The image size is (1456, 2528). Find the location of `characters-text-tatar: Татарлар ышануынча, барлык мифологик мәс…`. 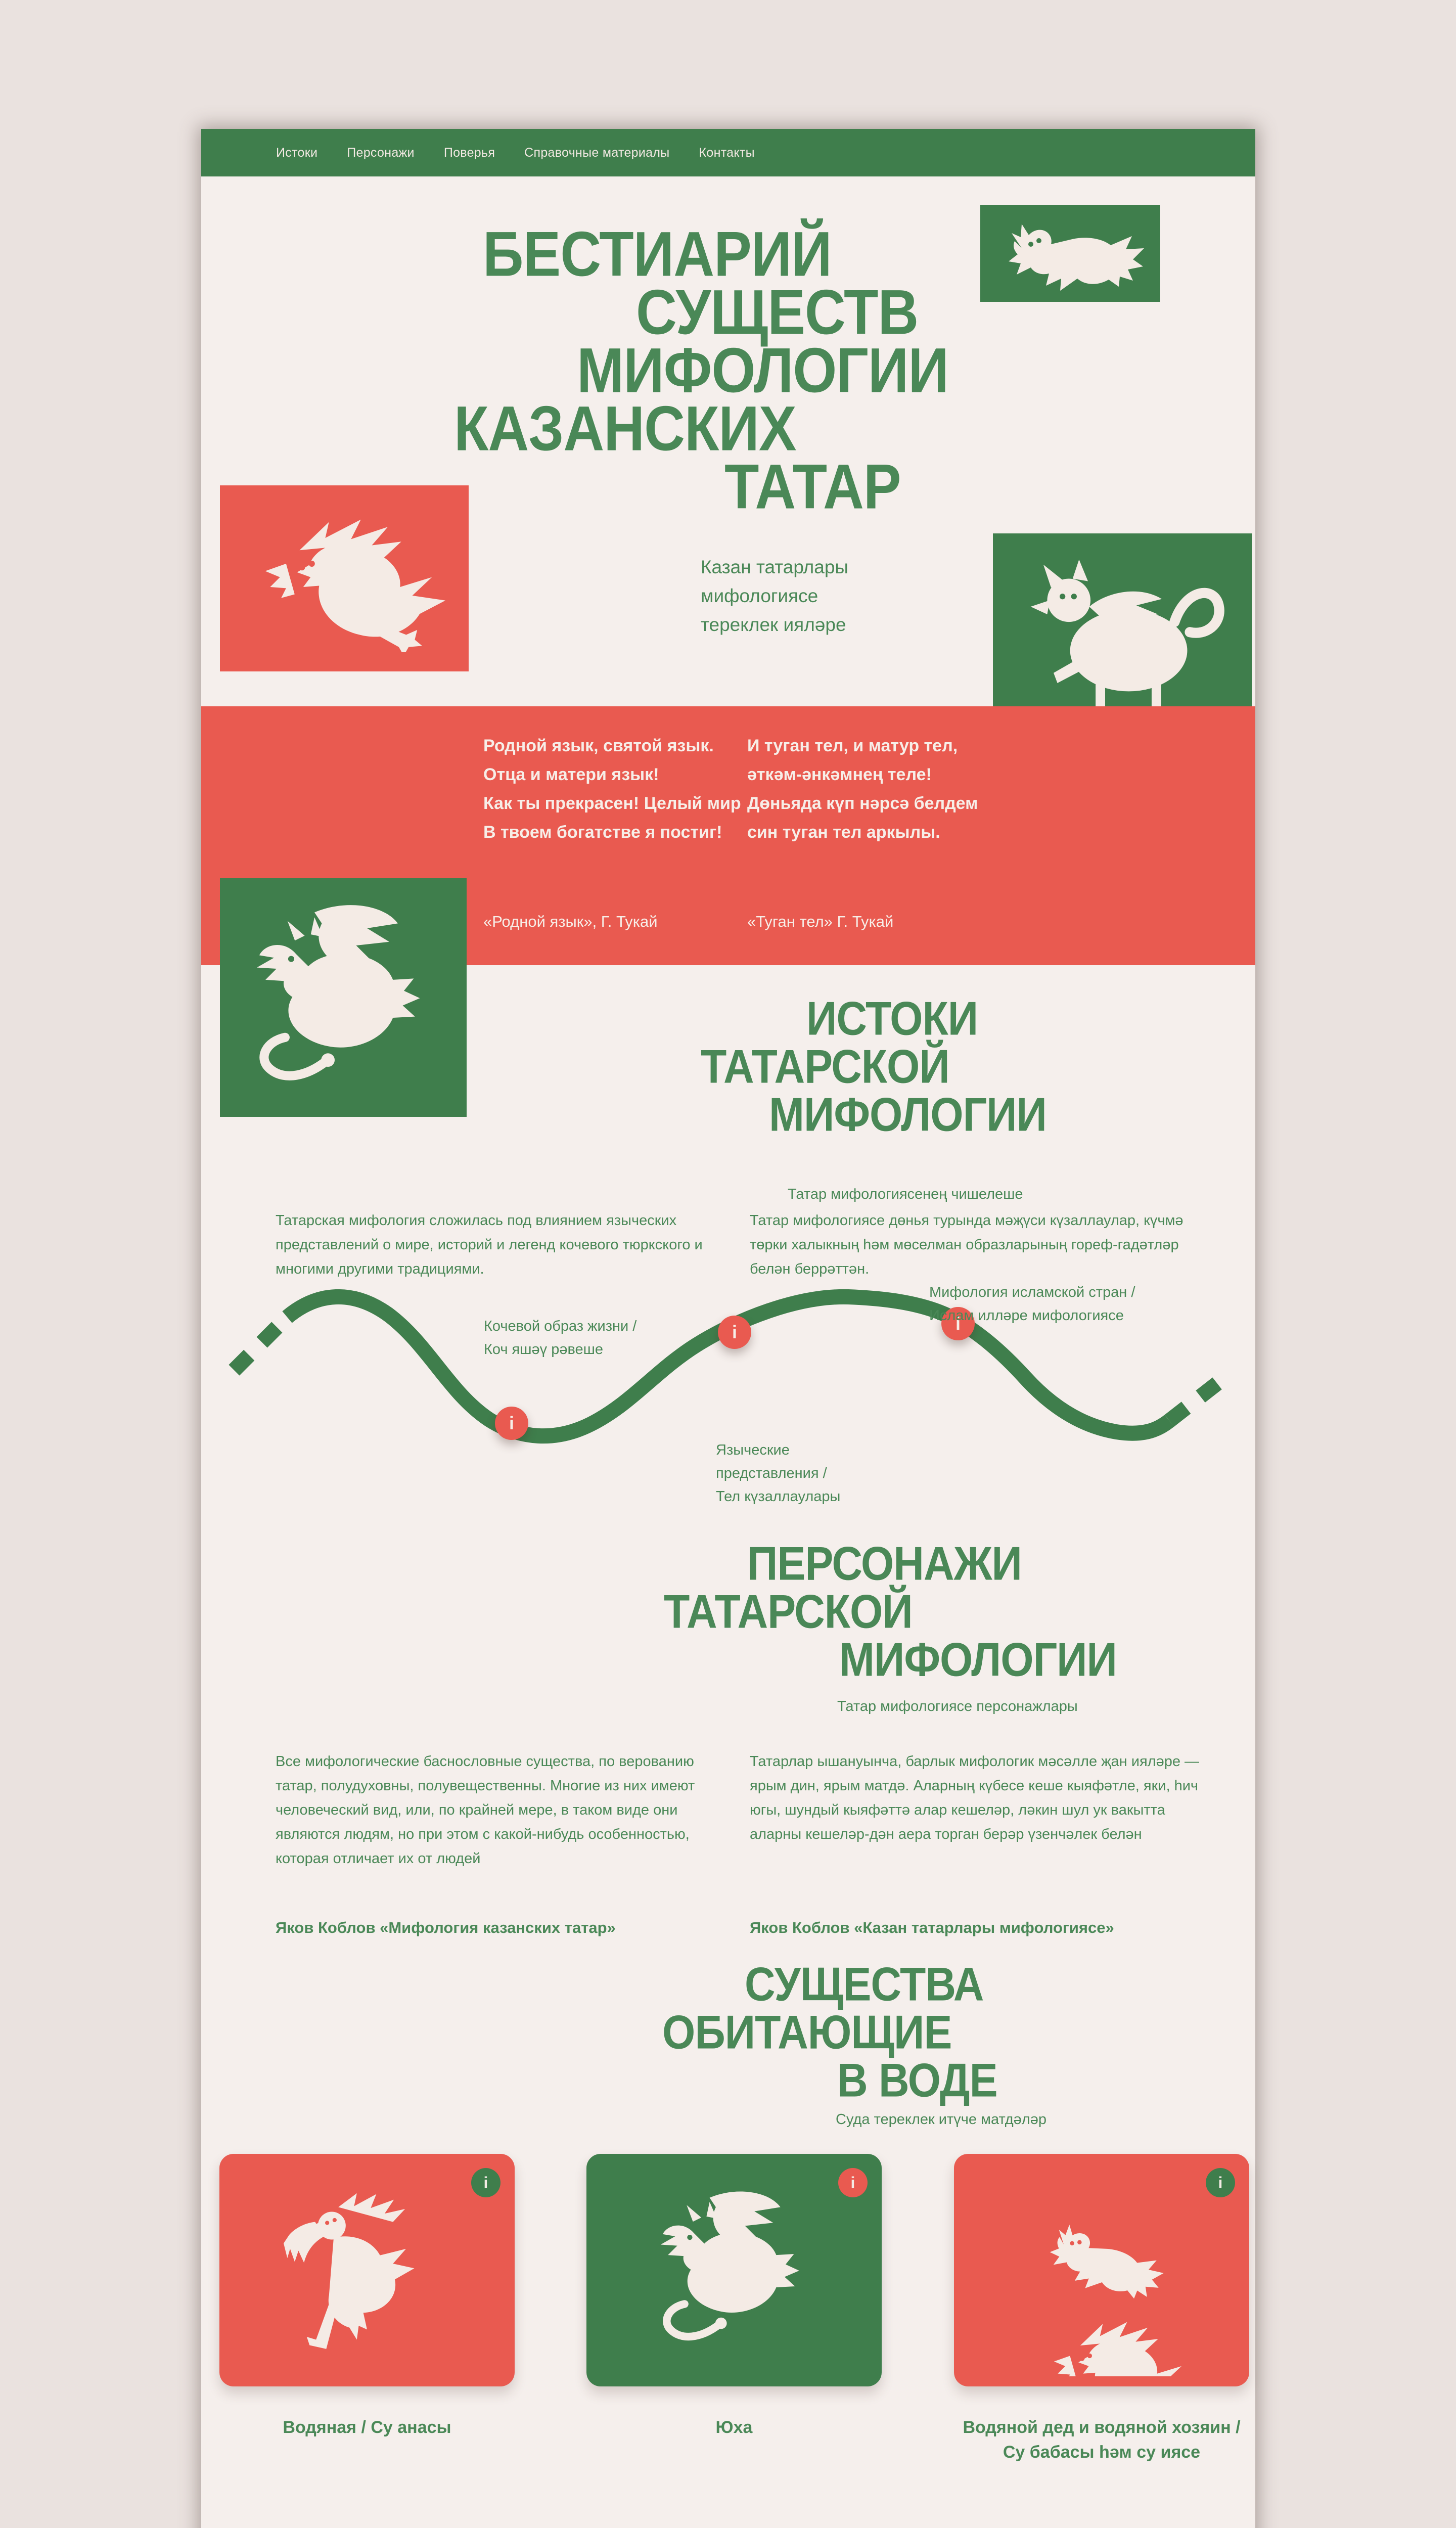

characters-text-tatar: Татарлар ышануынча, барлык мифологик мәс… is located at coordinates (975, 1798).